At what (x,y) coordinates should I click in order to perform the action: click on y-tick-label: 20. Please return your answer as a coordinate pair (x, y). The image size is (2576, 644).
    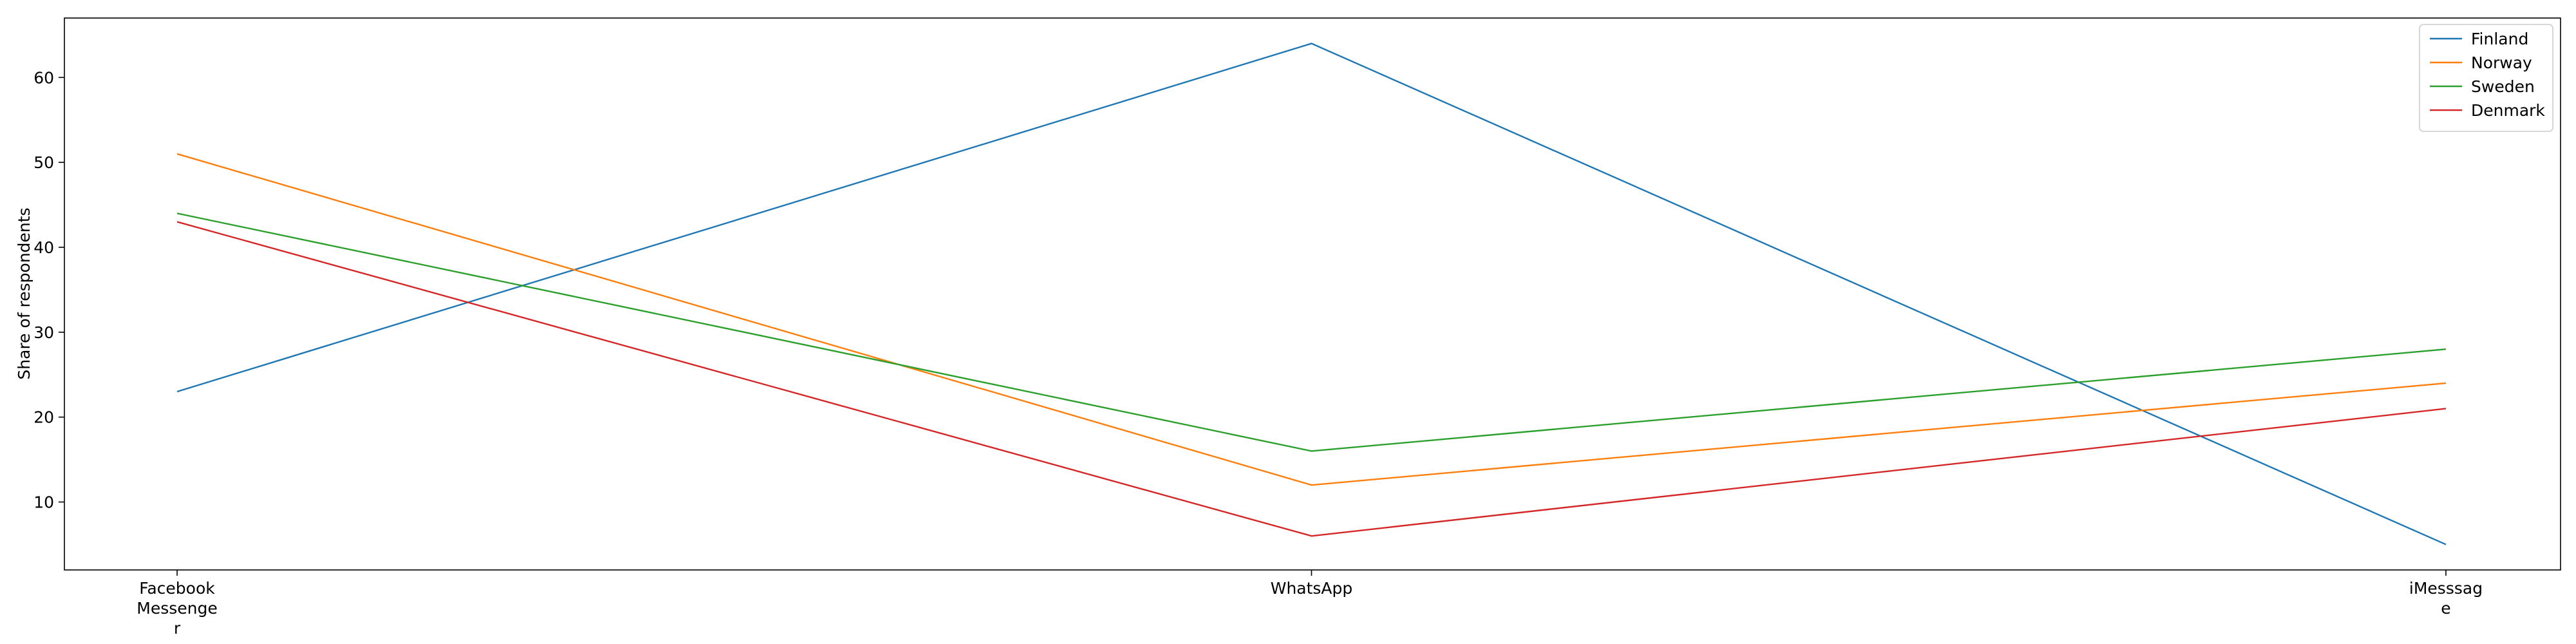
    Looking at the image, I should click on (44, 417).